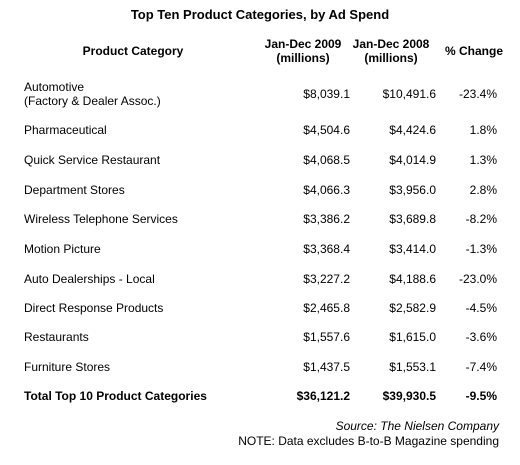 The height and width of the screenshot is (465, 520). What do you see at coordinates (326, 219) in the screenshot?
I see `row-value-2009: $3,386.2` at bounding box center [326, 219].